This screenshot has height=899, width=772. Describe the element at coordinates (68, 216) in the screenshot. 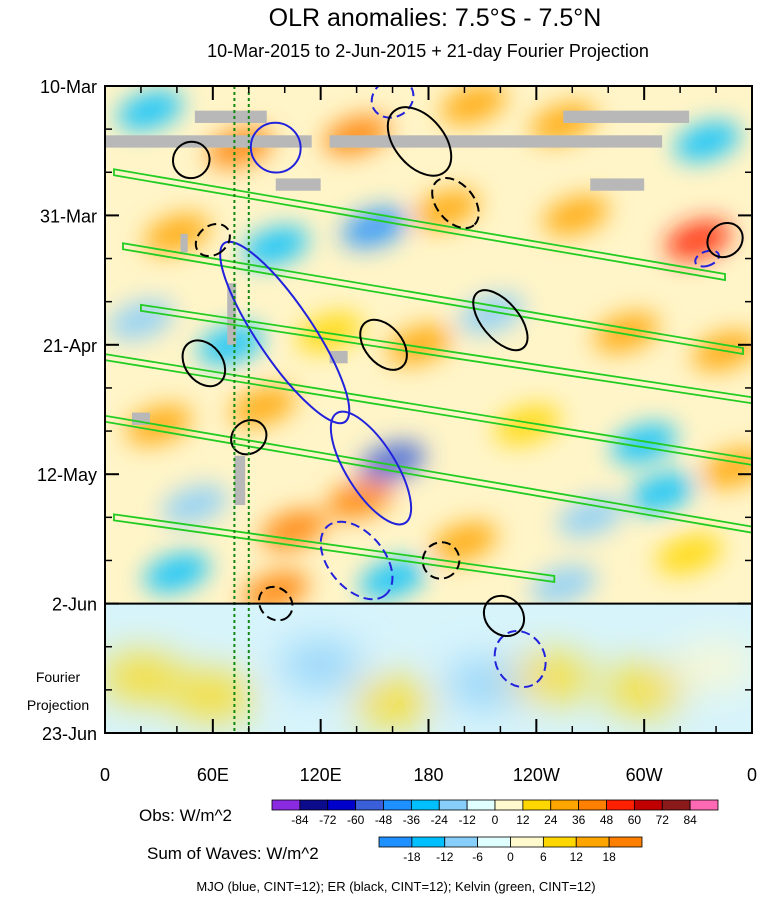

I see `y-tick-label: 31-Mar` at that location.